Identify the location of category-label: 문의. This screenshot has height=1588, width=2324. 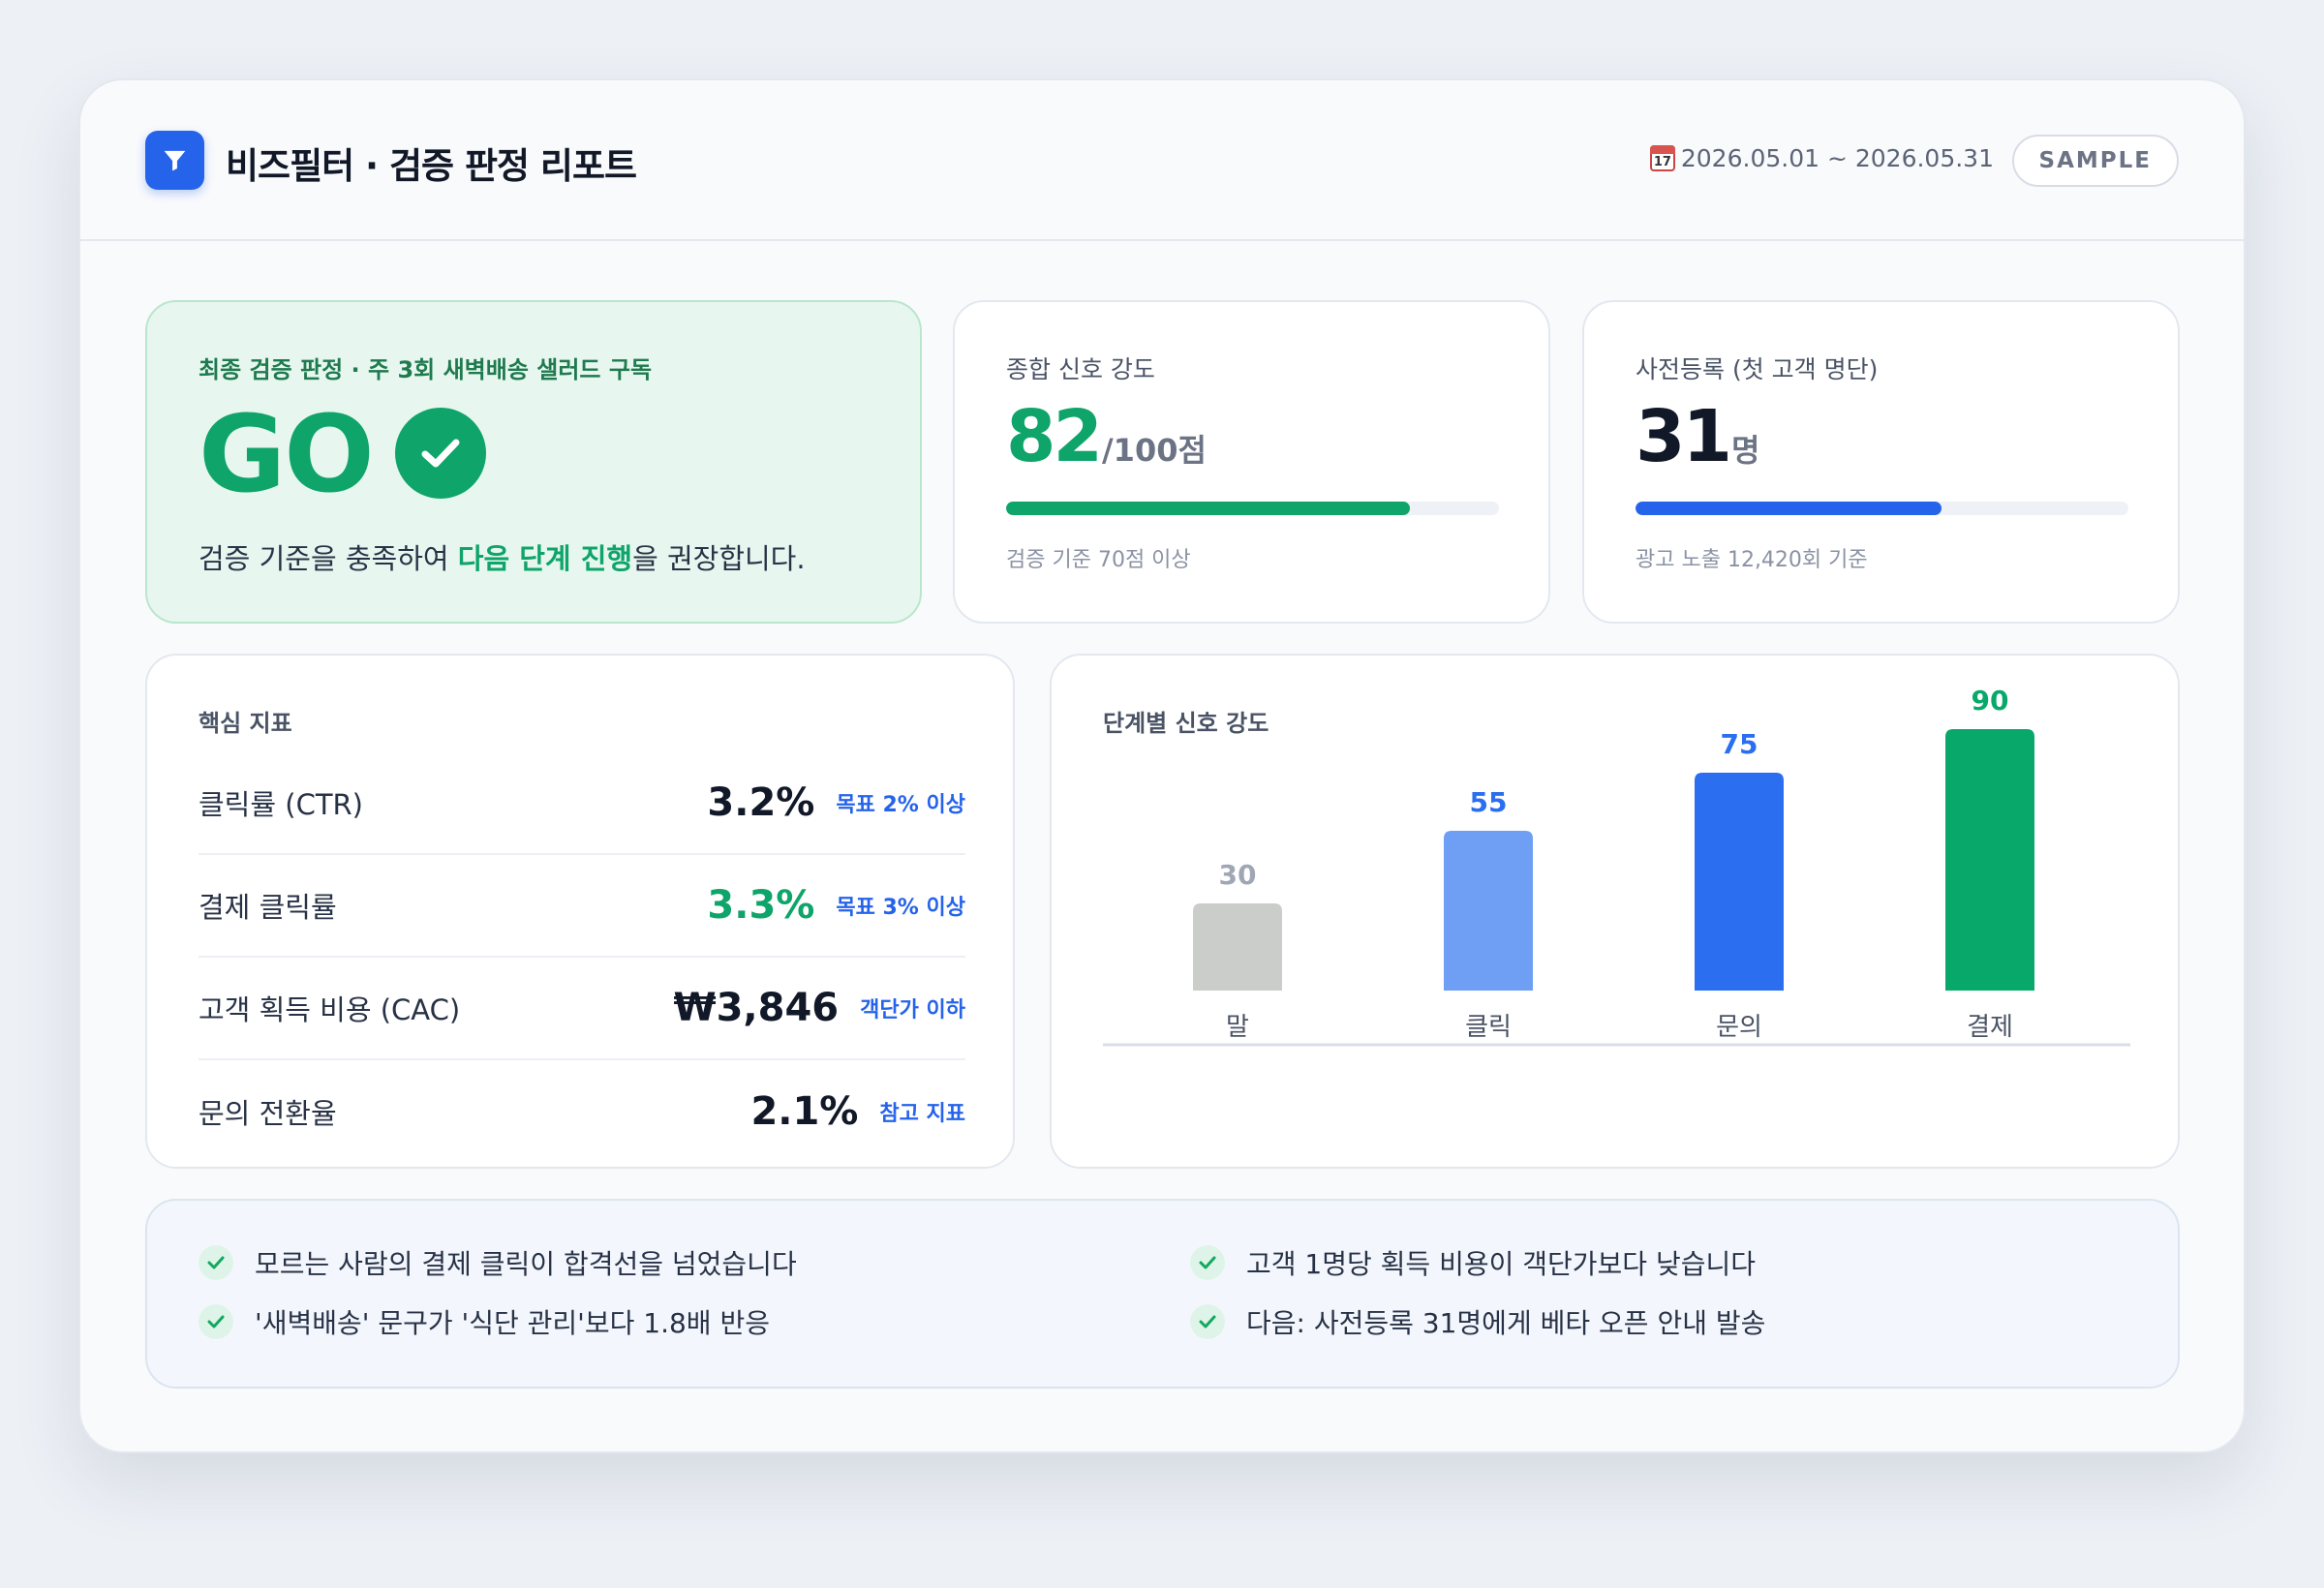
(1739, 1027).